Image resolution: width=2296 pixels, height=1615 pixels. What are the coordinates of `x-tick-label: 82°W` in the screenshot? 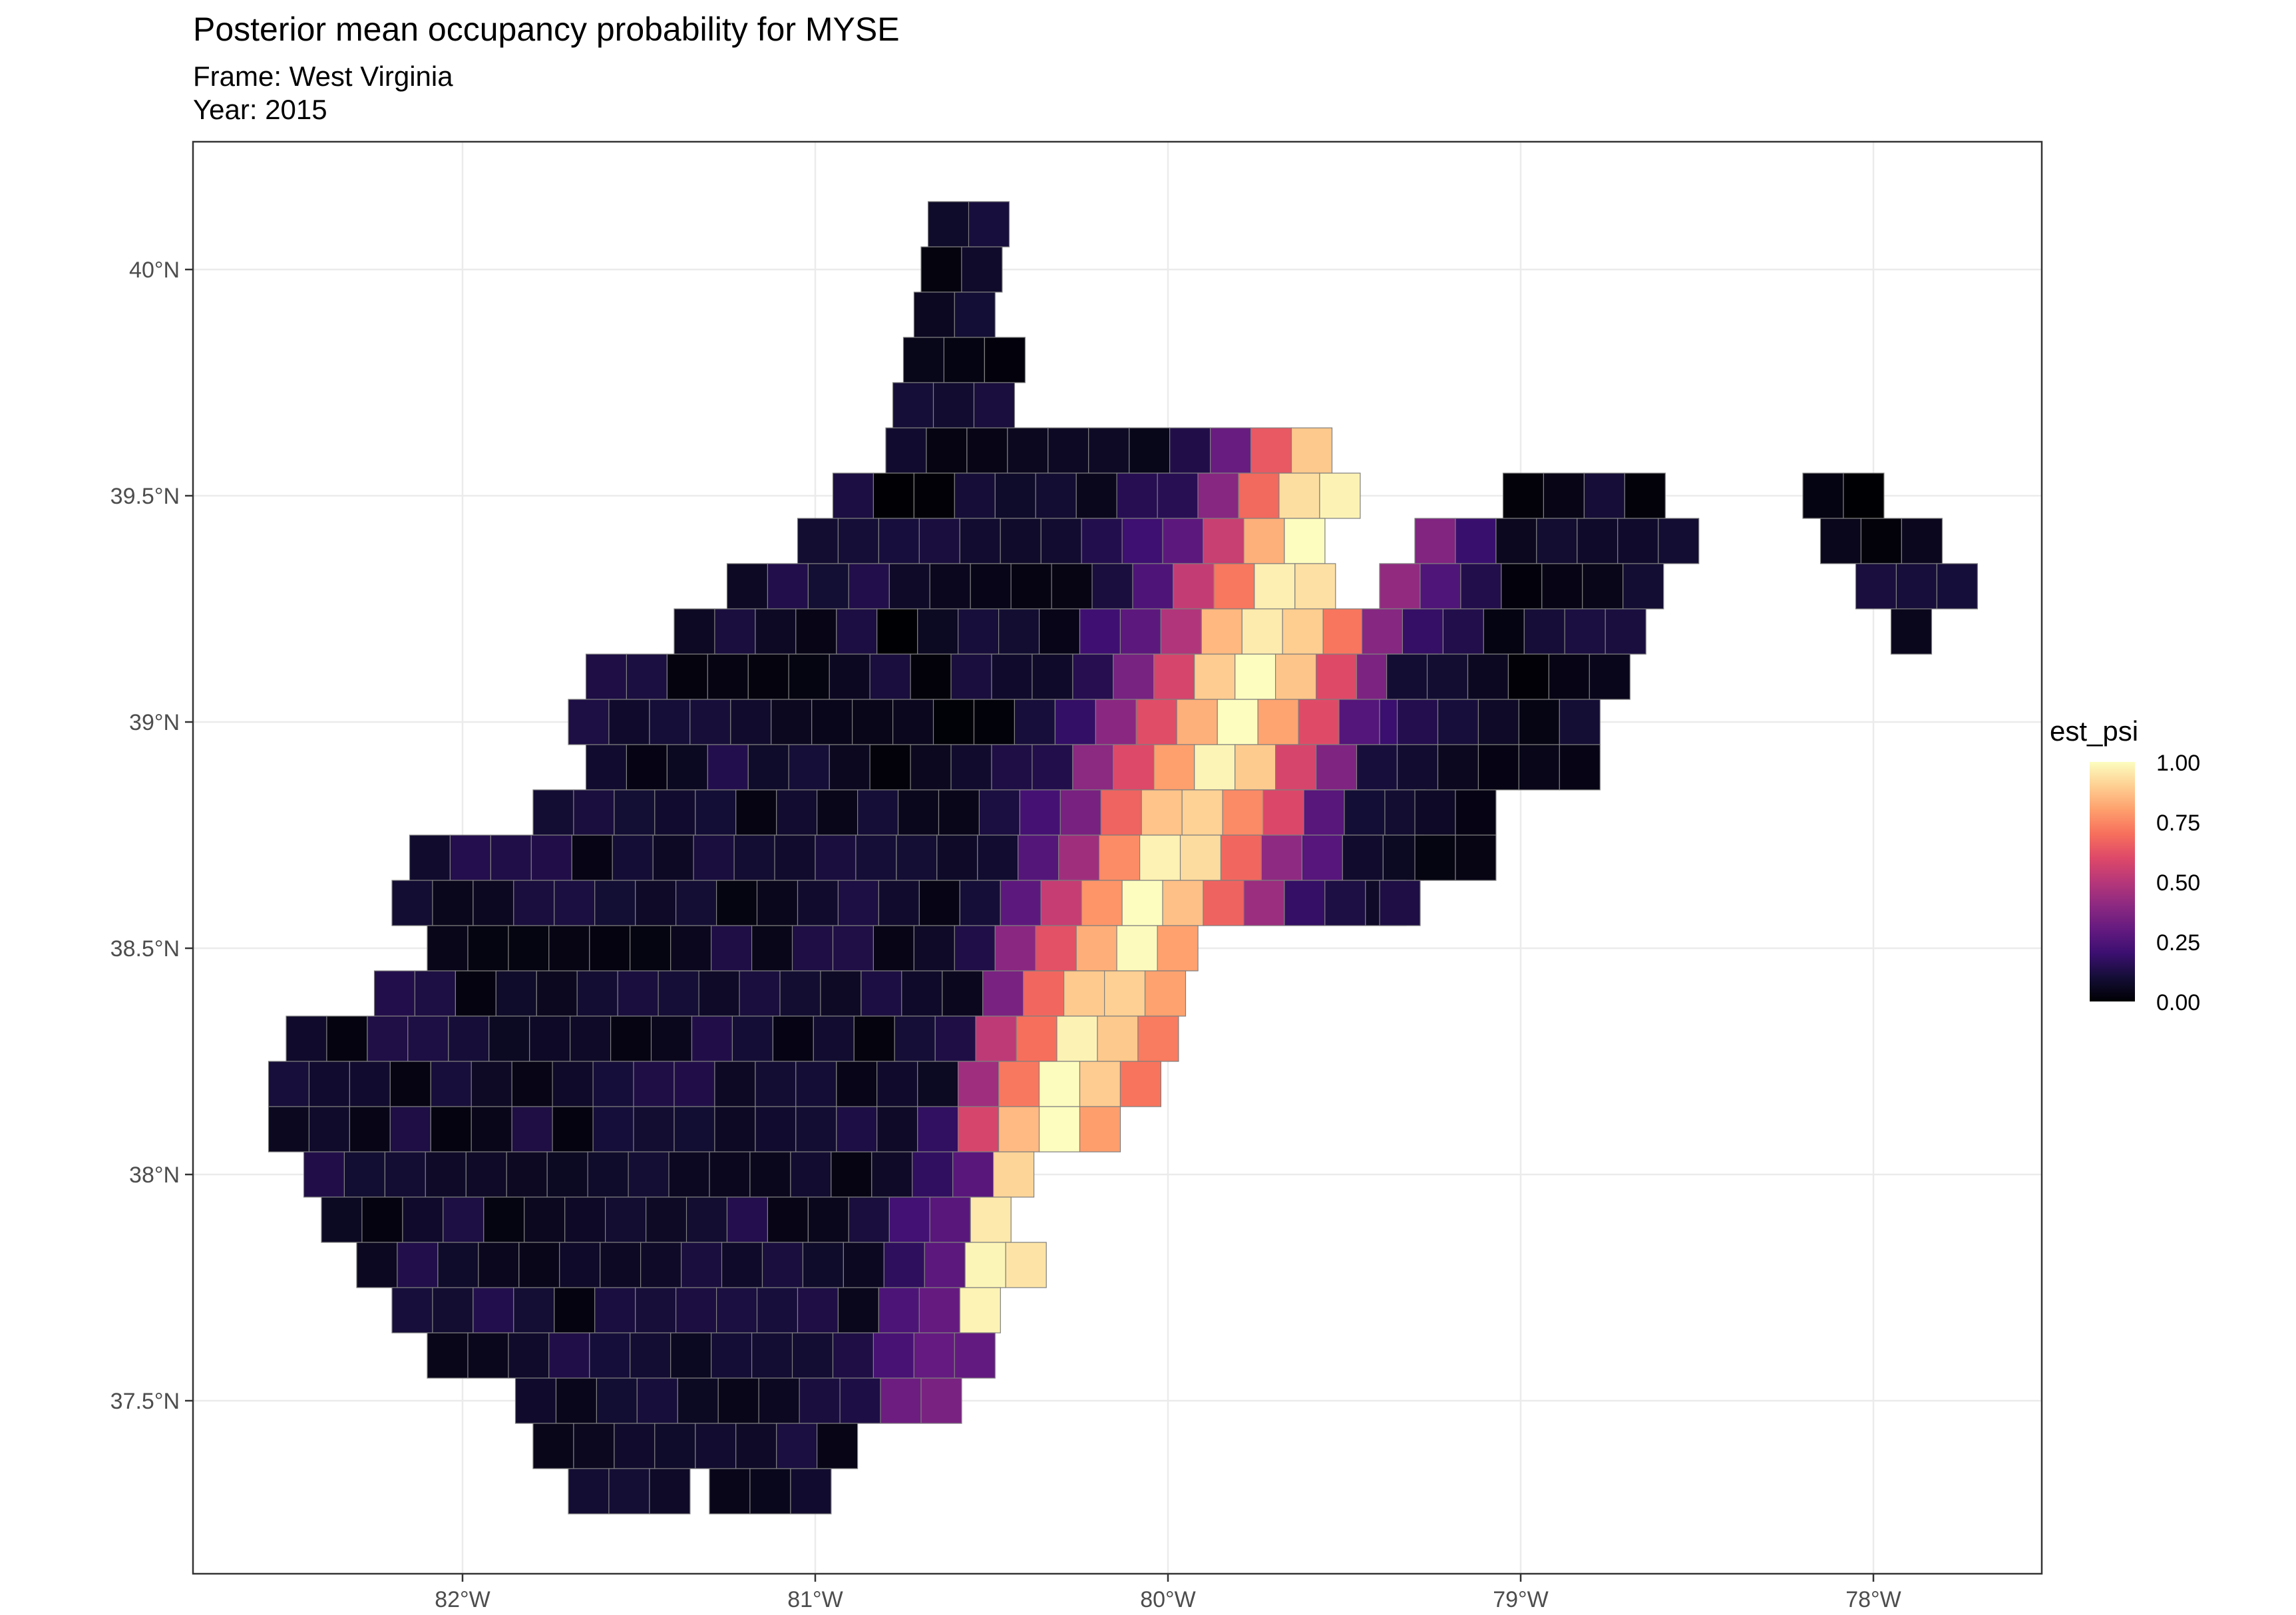 It's located at (462, 1599).